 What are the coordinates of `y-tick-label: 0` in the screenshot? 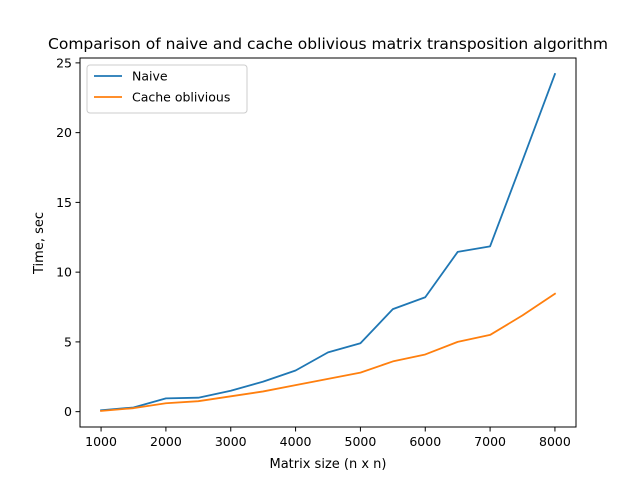 It's located at (68, 411).